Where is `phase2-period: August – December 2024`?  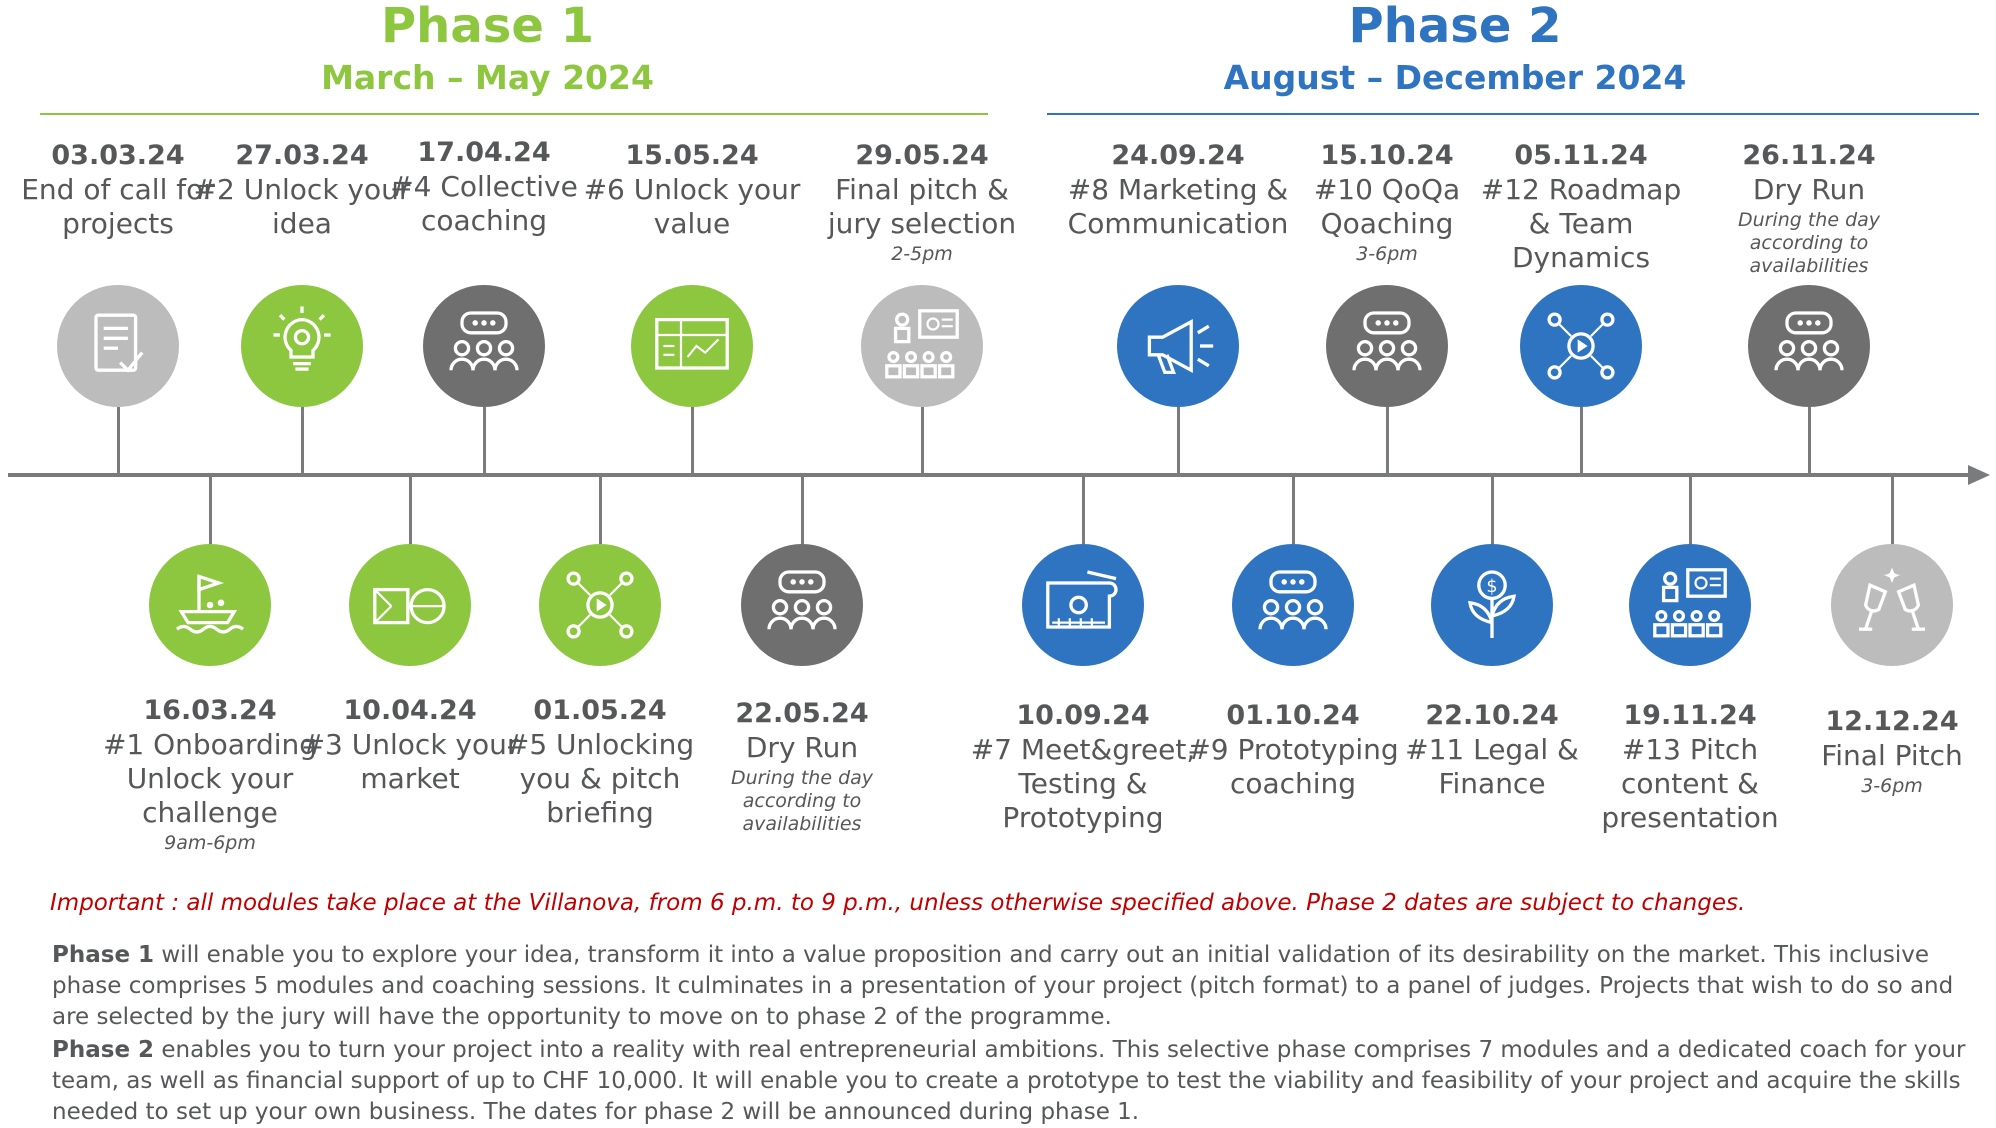 phase2-period: August – December 2024 is located at coordinates (1455, 77).